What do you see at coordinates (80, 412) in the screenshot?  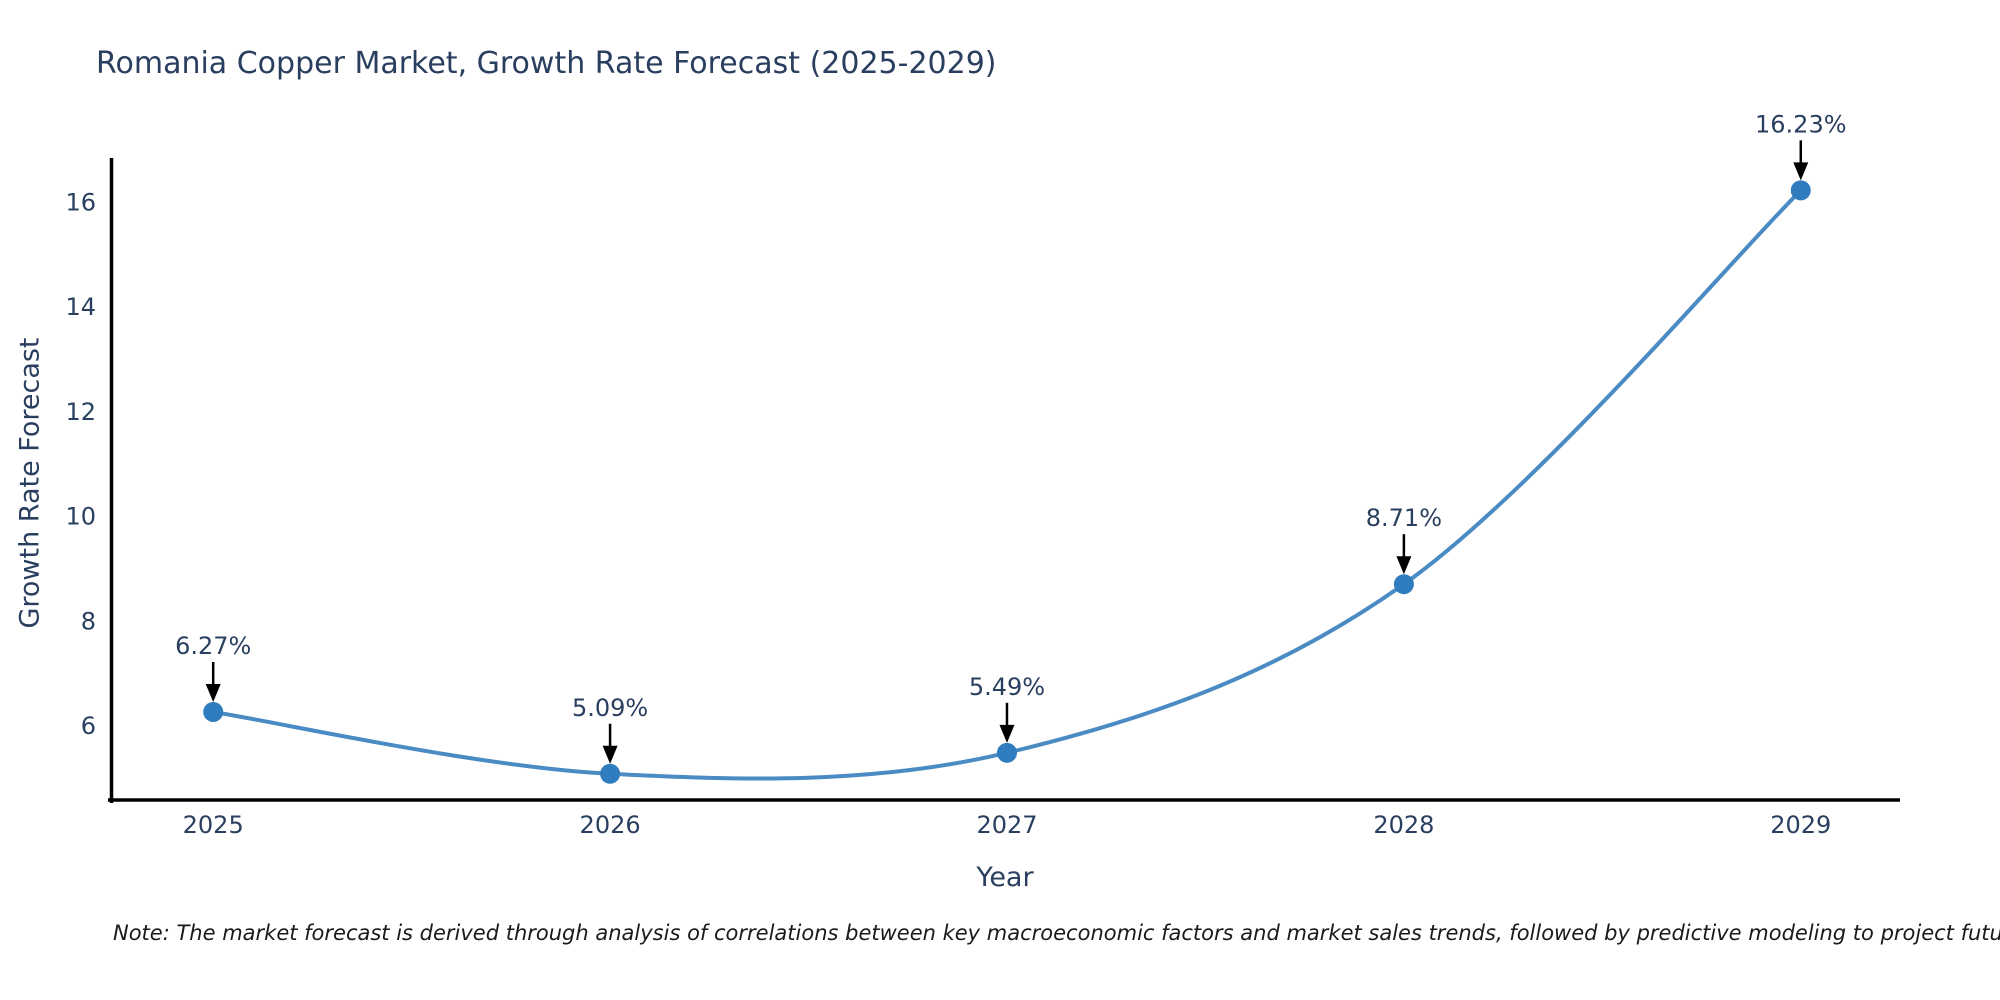 I see `y-tick-label: 12` at bounding box center [80, 412].